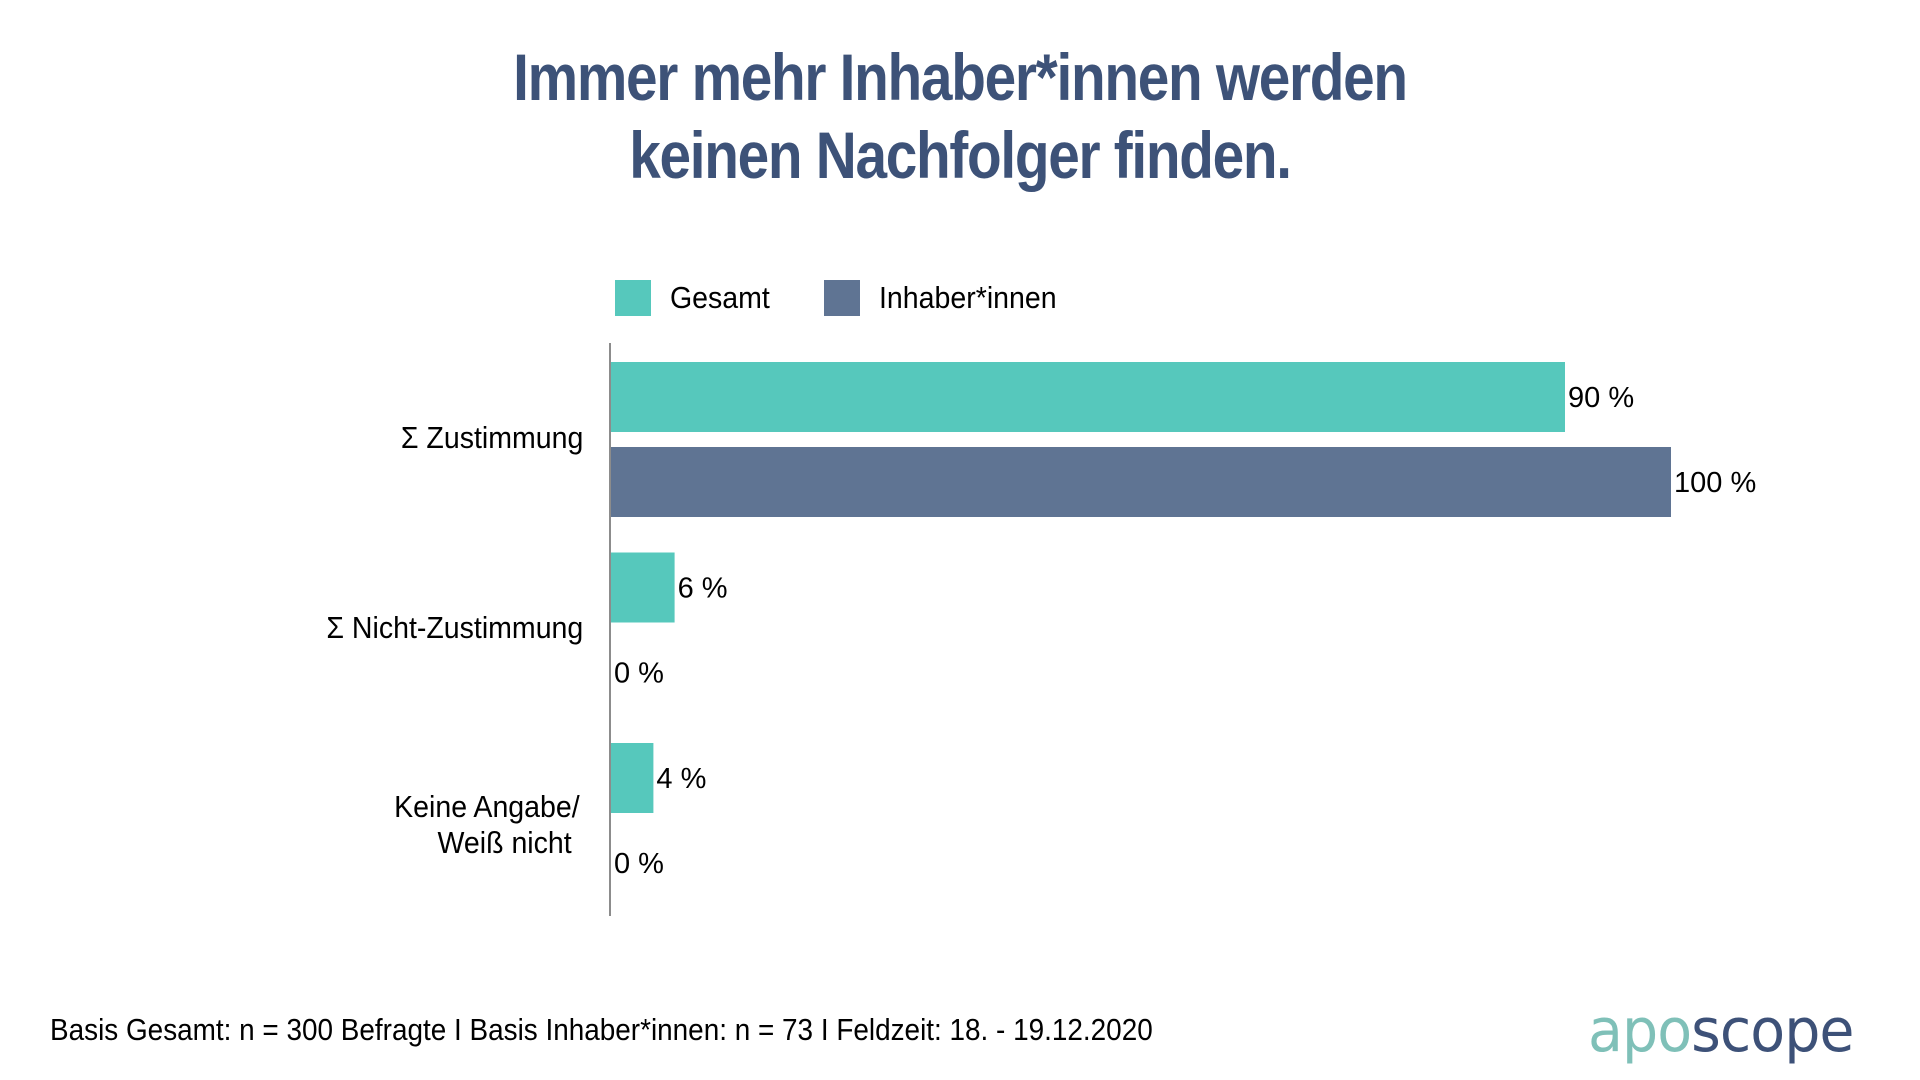 This screenshot has height=1080, width=1920. What do you see at coordinates (720, 297) in the screenshot?
I see `legend-label-gesamt: Gesamt` at bounding box center [720, 297].